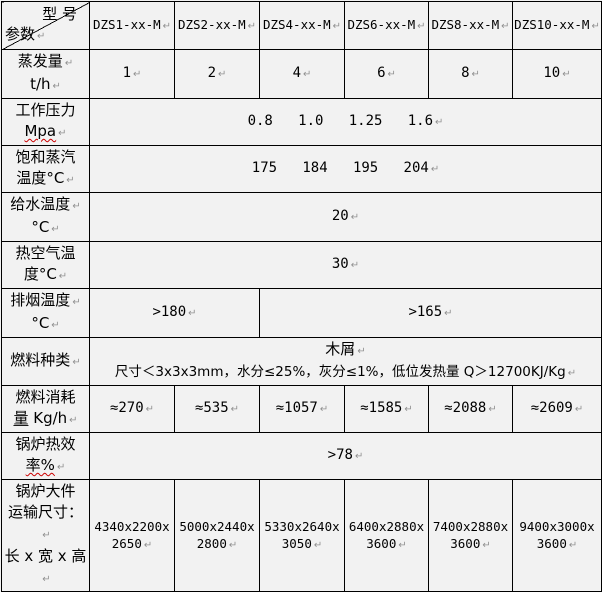 Image resolution: width=602 pixels, height=592 pixels. What do you see at coordinates (45, 217) in the screenshot?
I see `row-label-feedwater-temp: 给水温度 ↵ °C ↵` at bounding box center [45, 217].